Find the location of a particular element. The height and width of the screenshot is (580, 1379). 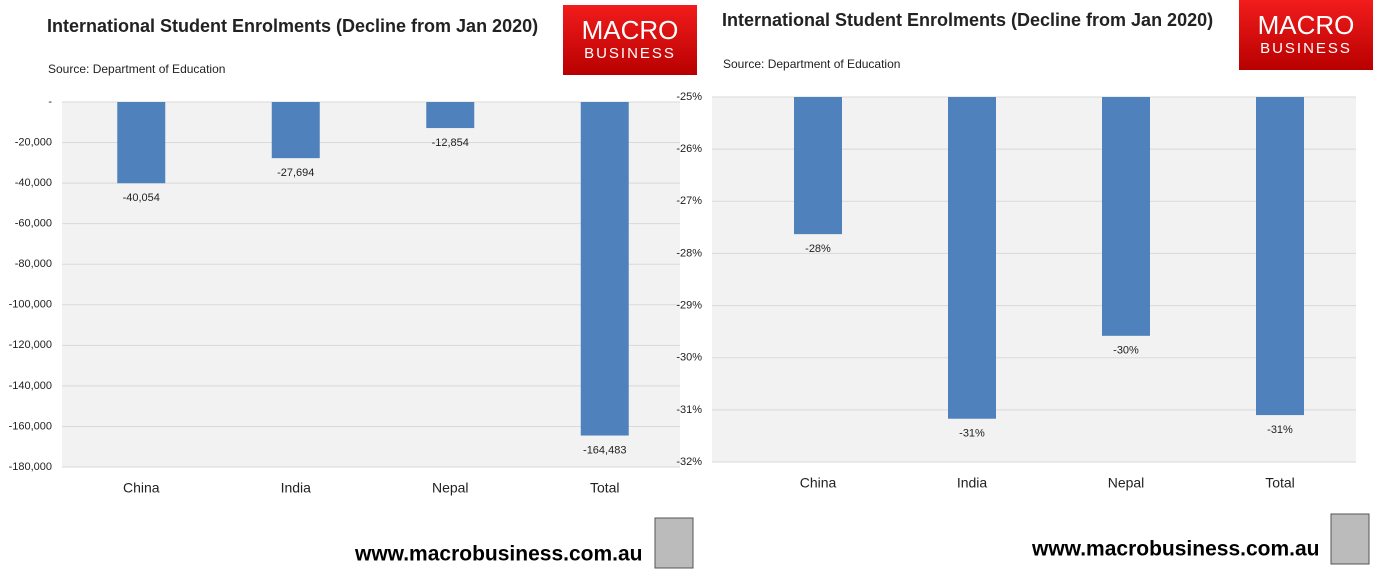

y-tick-label: -100,000 is located at coordinates (30, 305).